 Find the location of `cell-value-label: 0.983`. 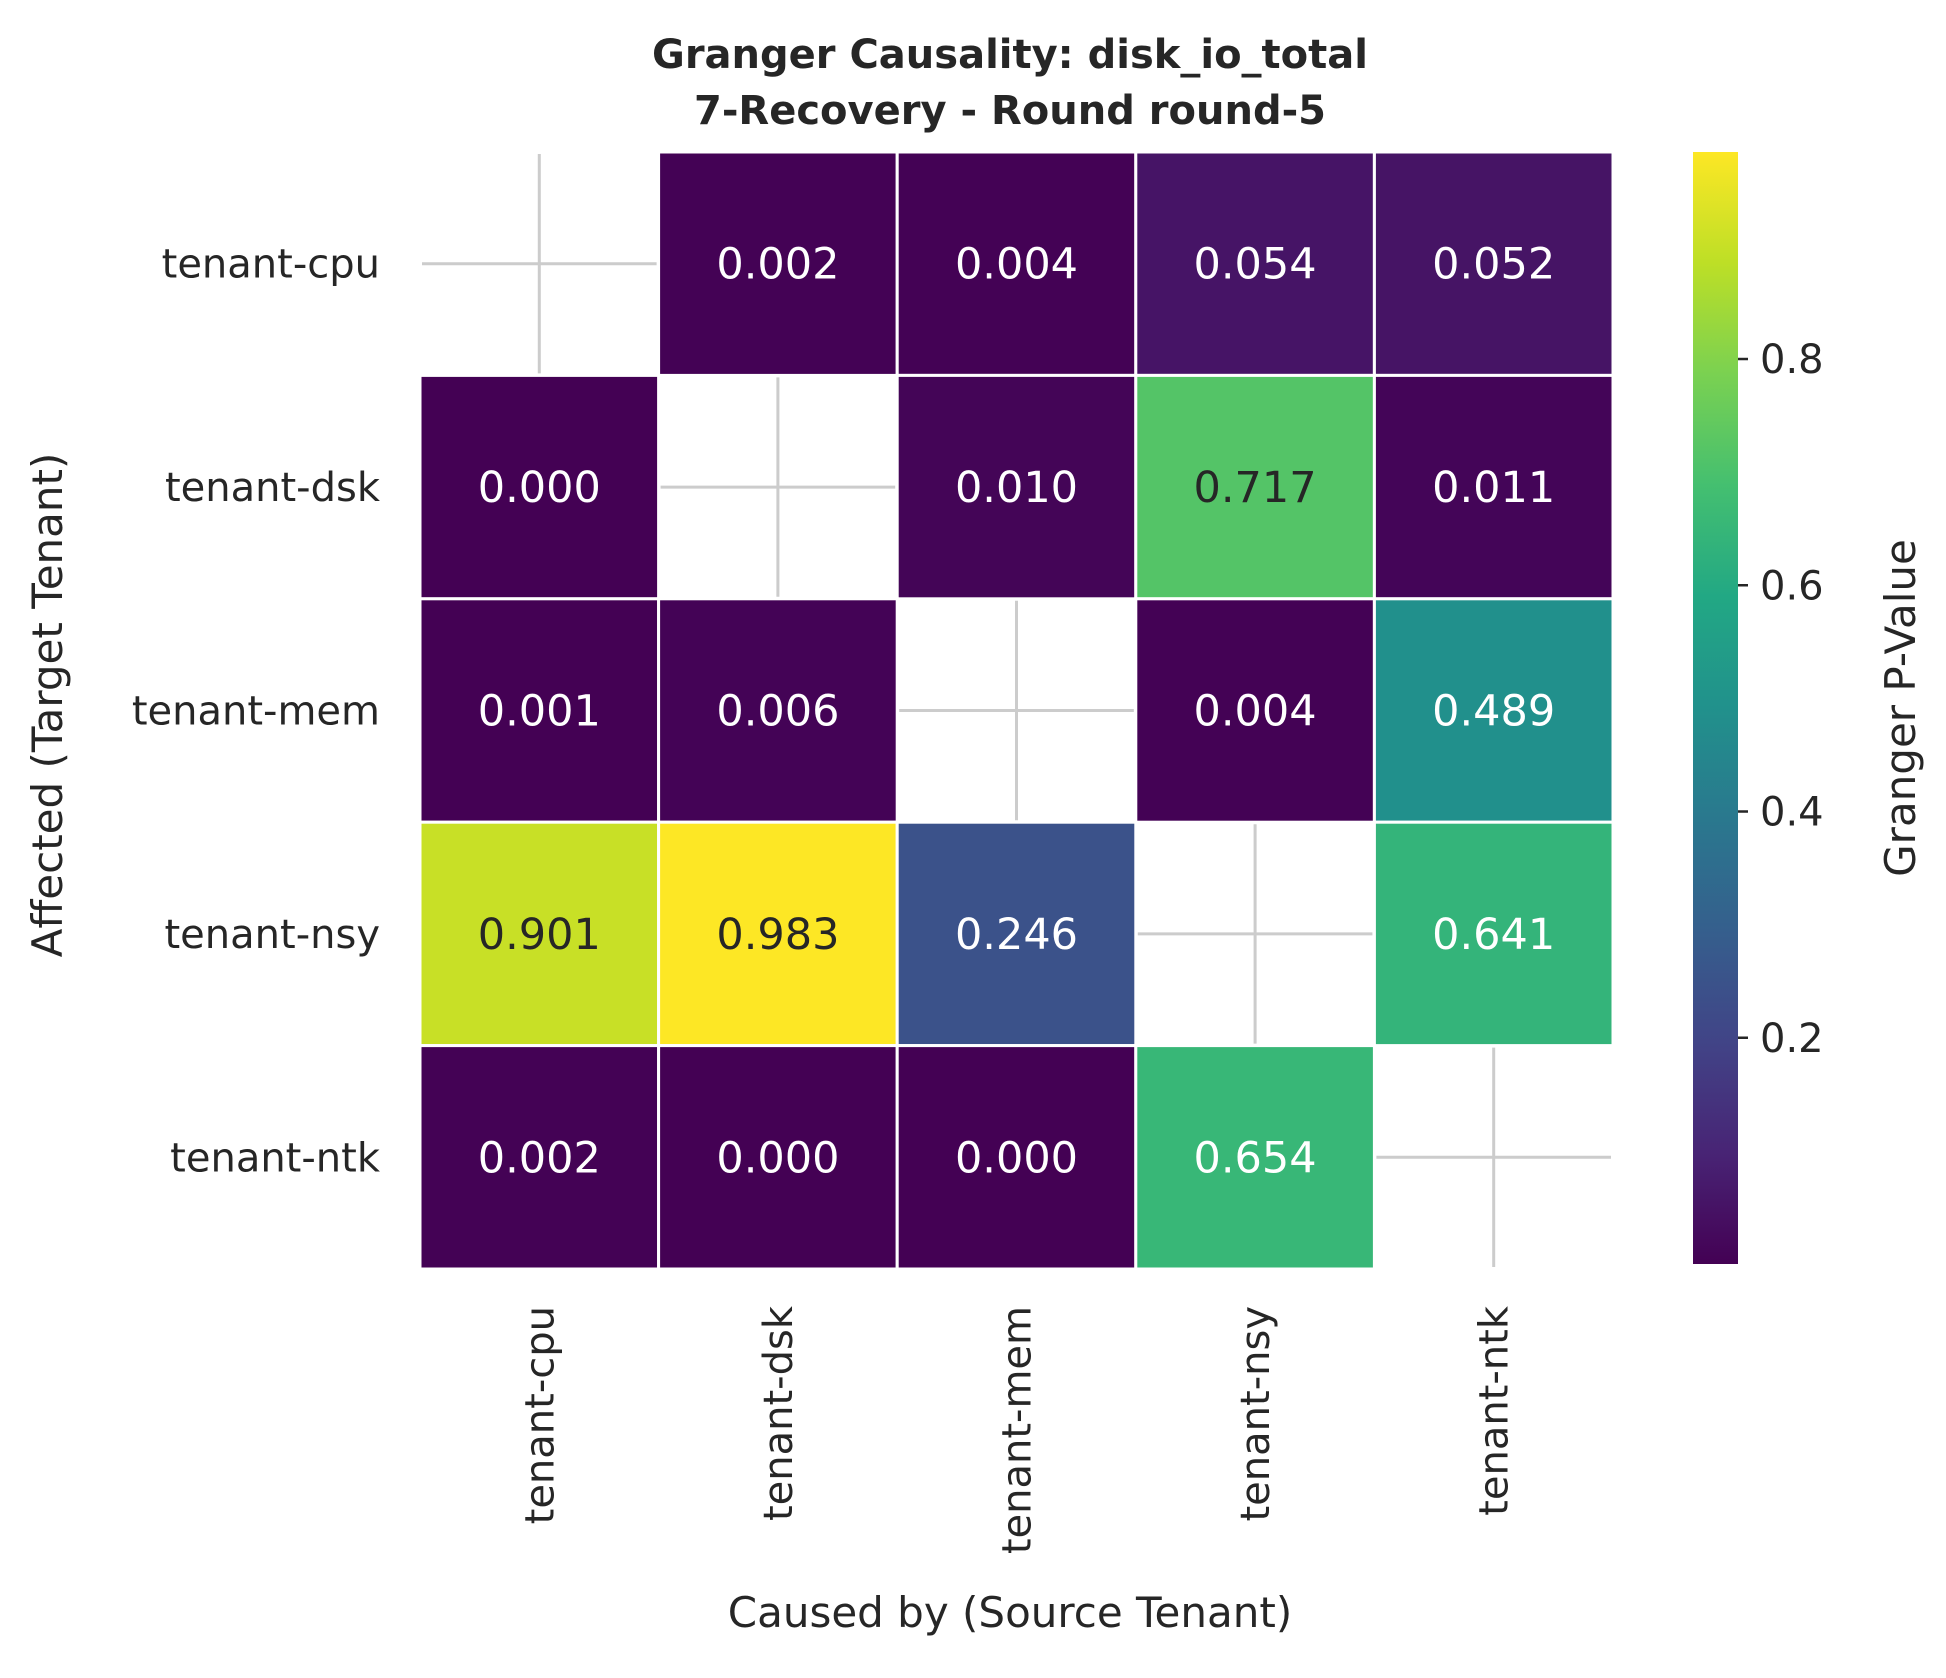

cell-value-label: 0.983 is located at coordinates (777, 935).